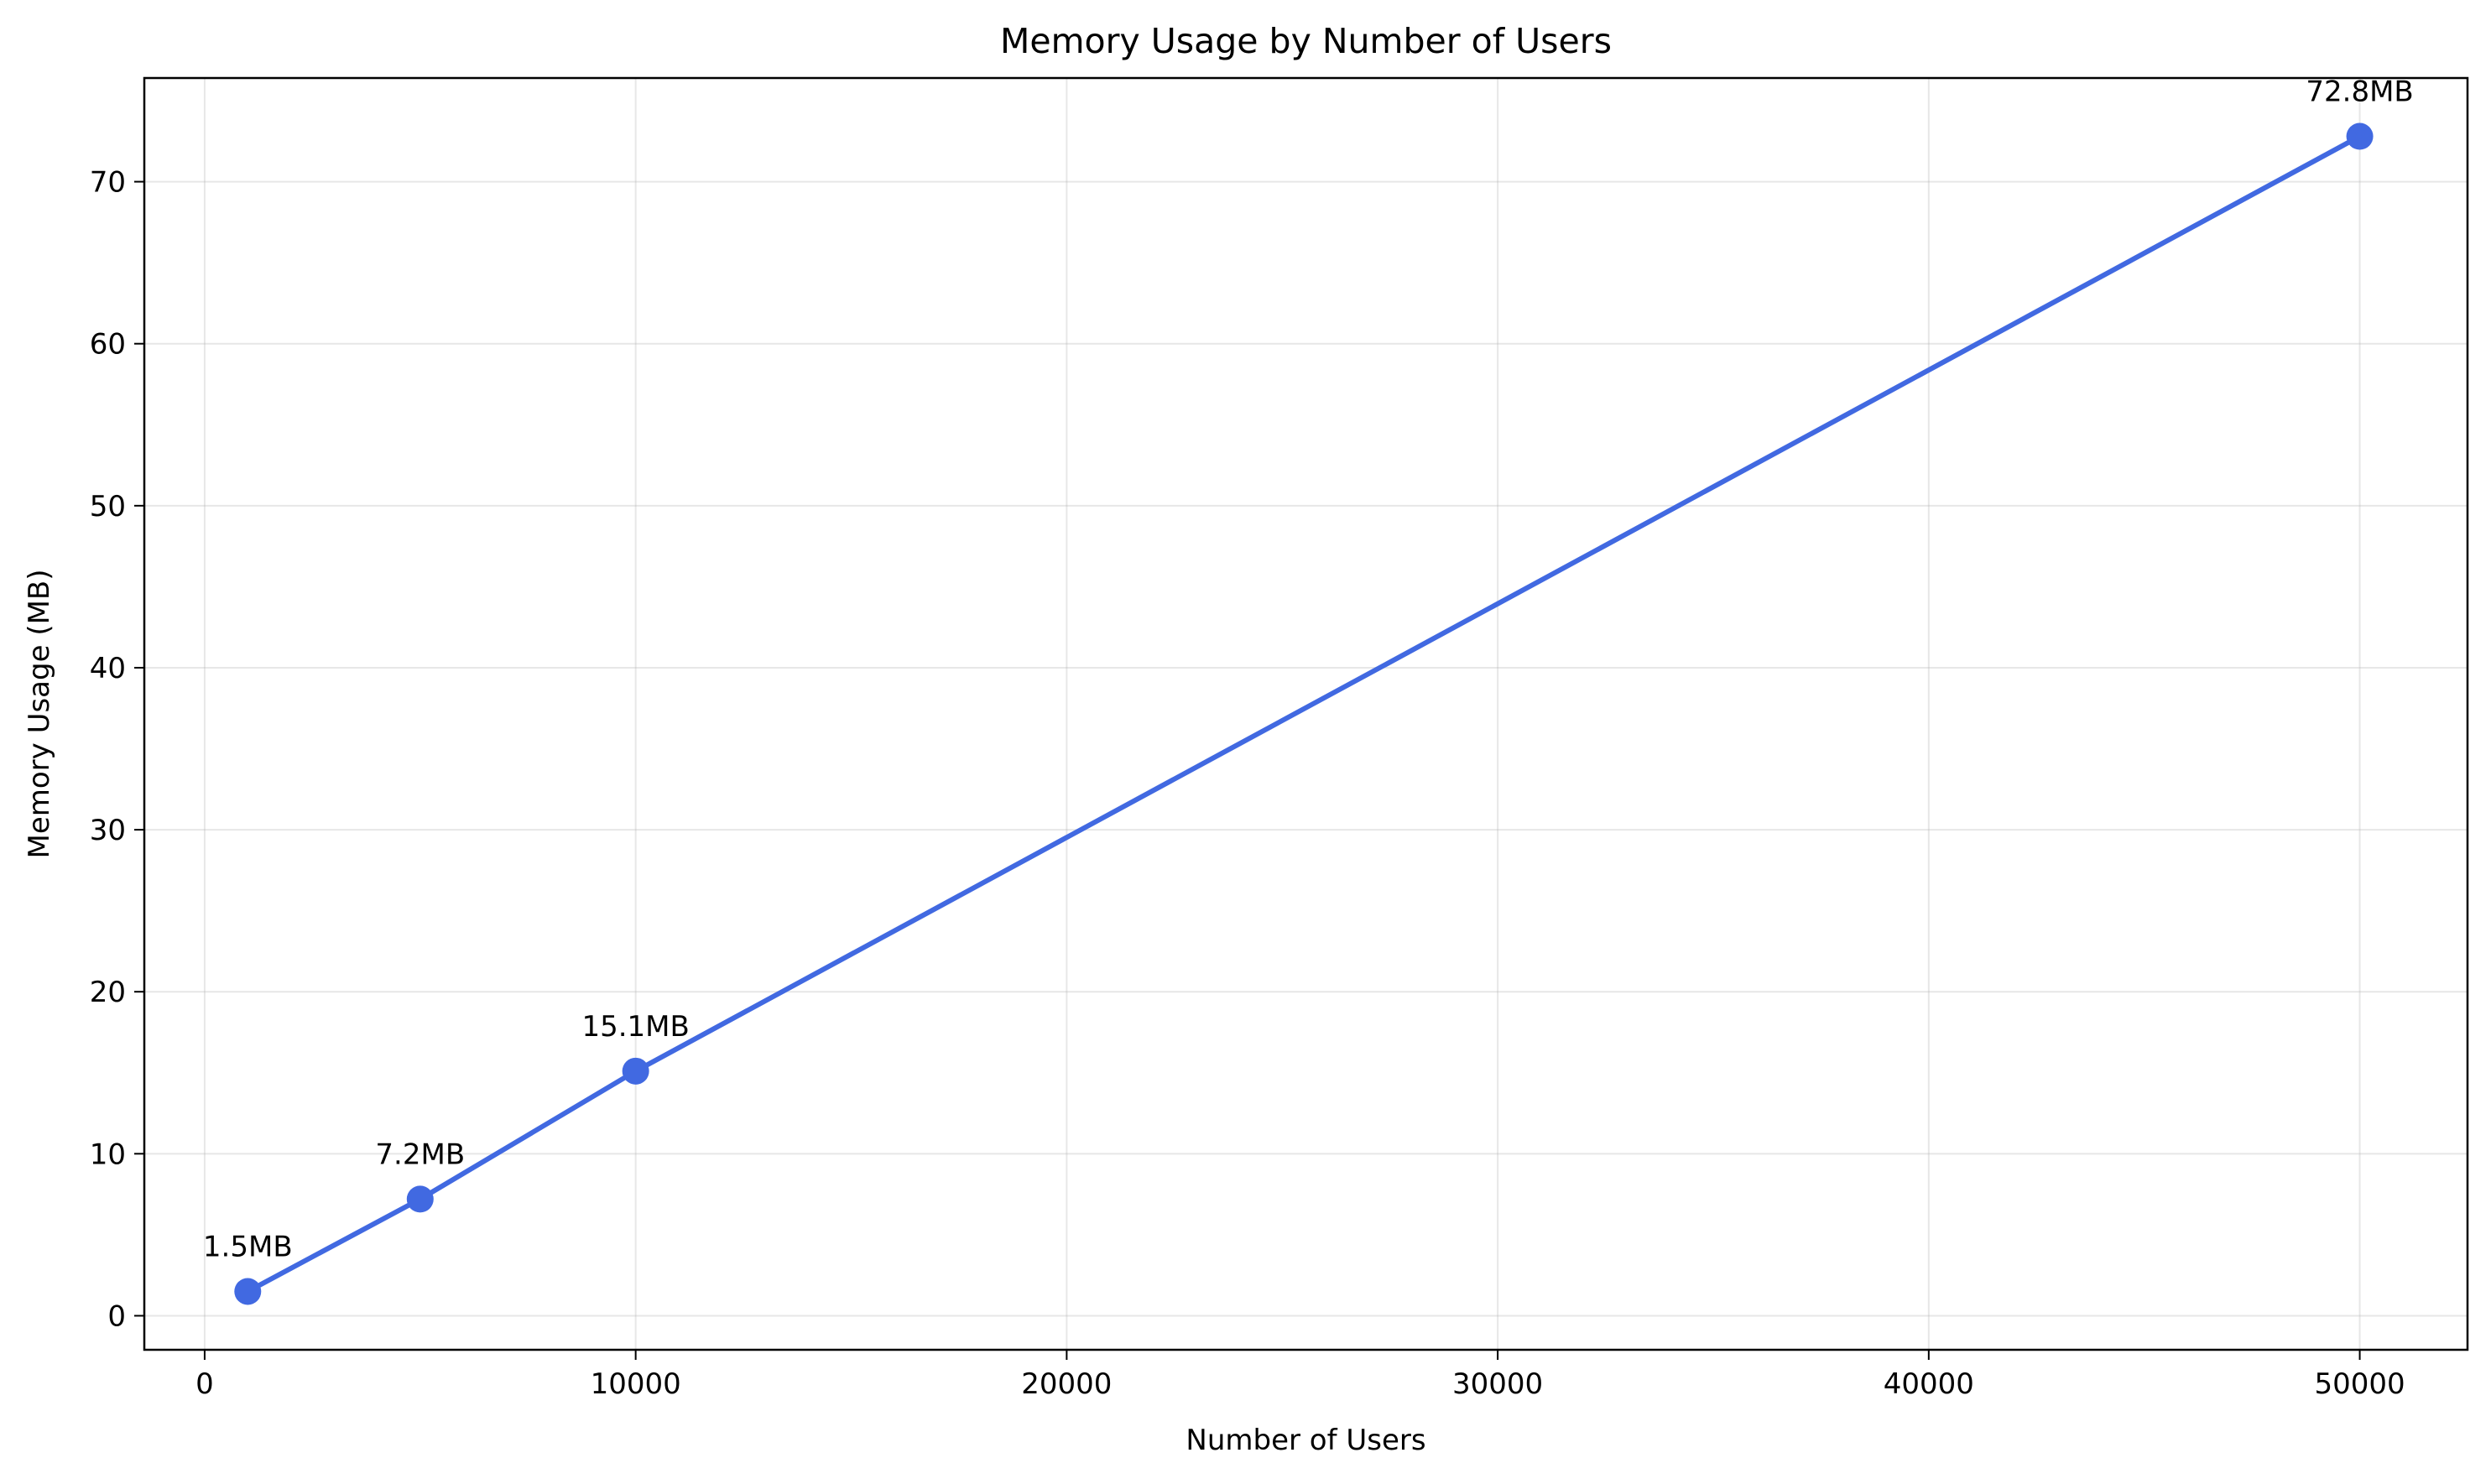 Image resolution: width=2491 pixels, height=1484 pixels. What do you see at coordinates (108, 1154) in the screenshot?
I see `y-tick-label: 10` at bounding box center [108, 1154].